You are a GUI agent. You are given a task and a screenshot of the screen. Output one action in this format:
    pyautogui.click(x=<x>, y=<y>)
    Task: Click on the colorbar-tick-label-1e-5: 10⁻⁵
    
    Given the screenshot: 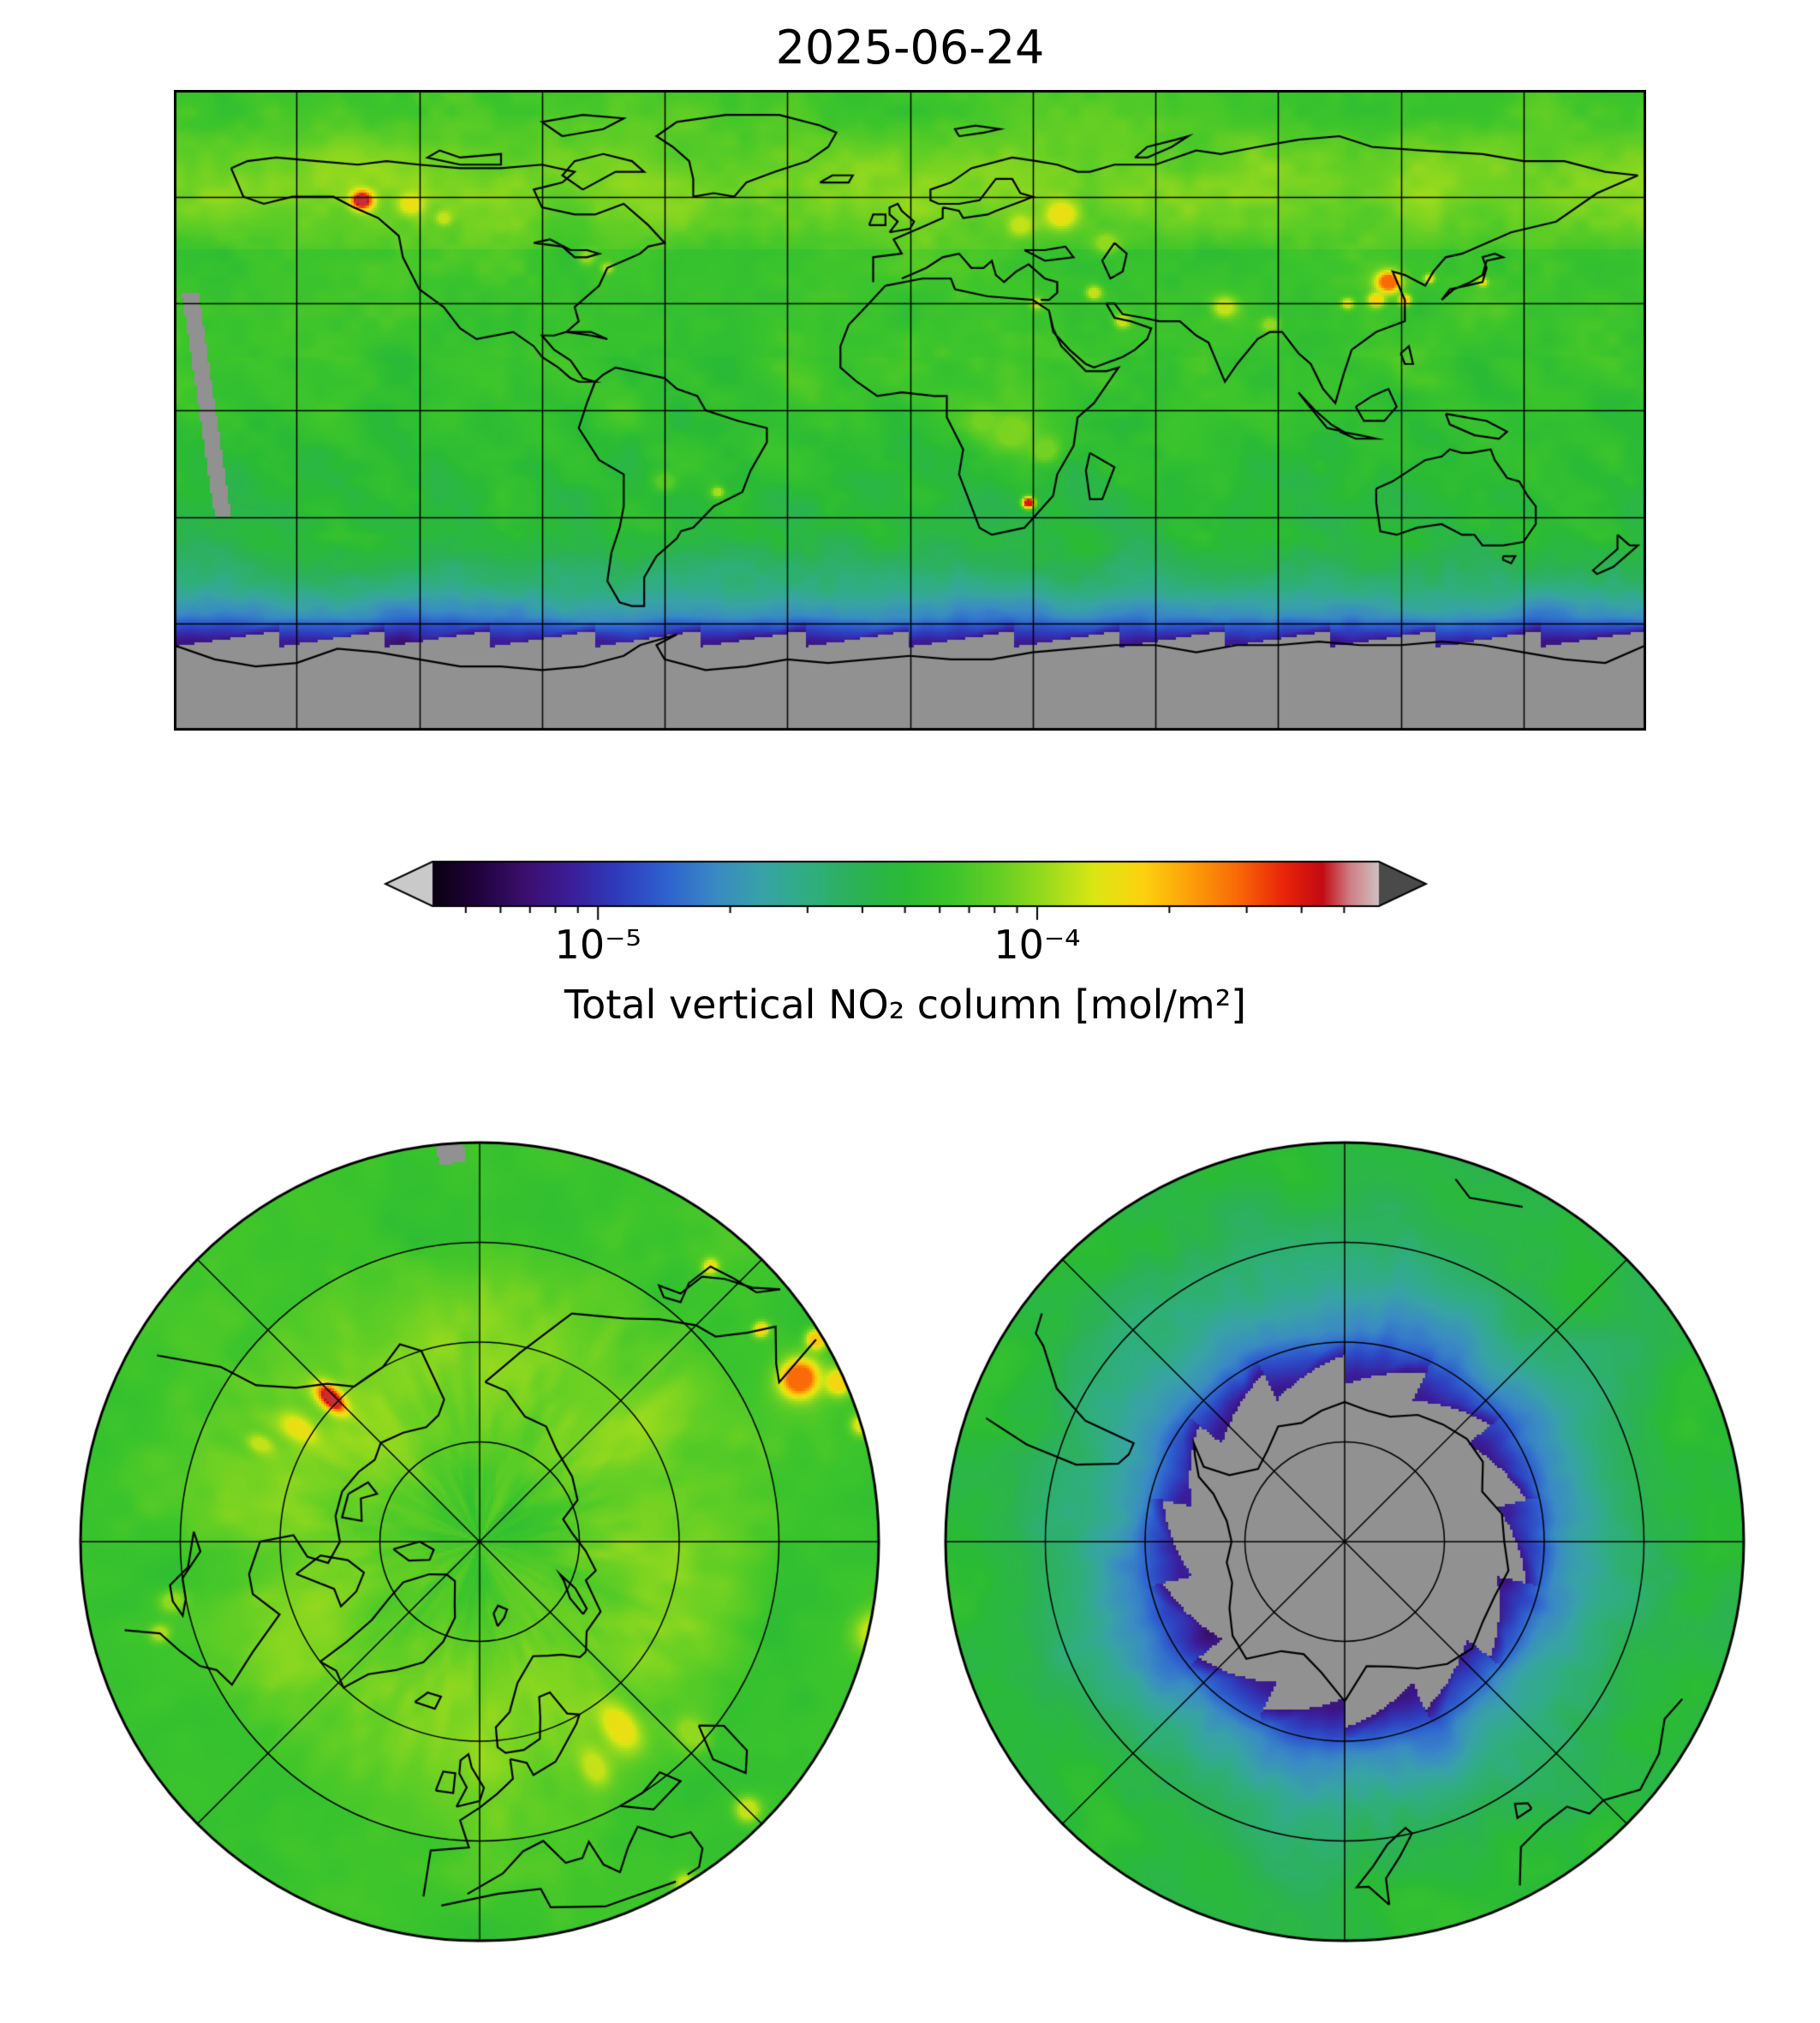 What is the action you would take?
    pyautogui.click(x=597, y=945)
    